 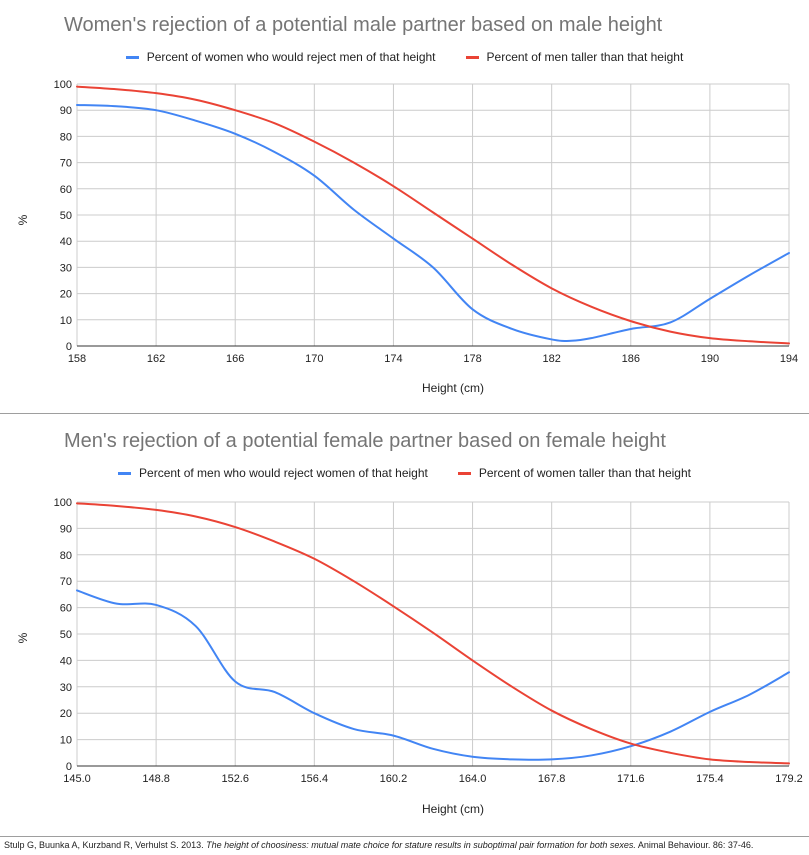 What do you see at coordinates (314, 359) in the screenshot?
I see `x-tick-label: 170` at bounding box center [314, 359].